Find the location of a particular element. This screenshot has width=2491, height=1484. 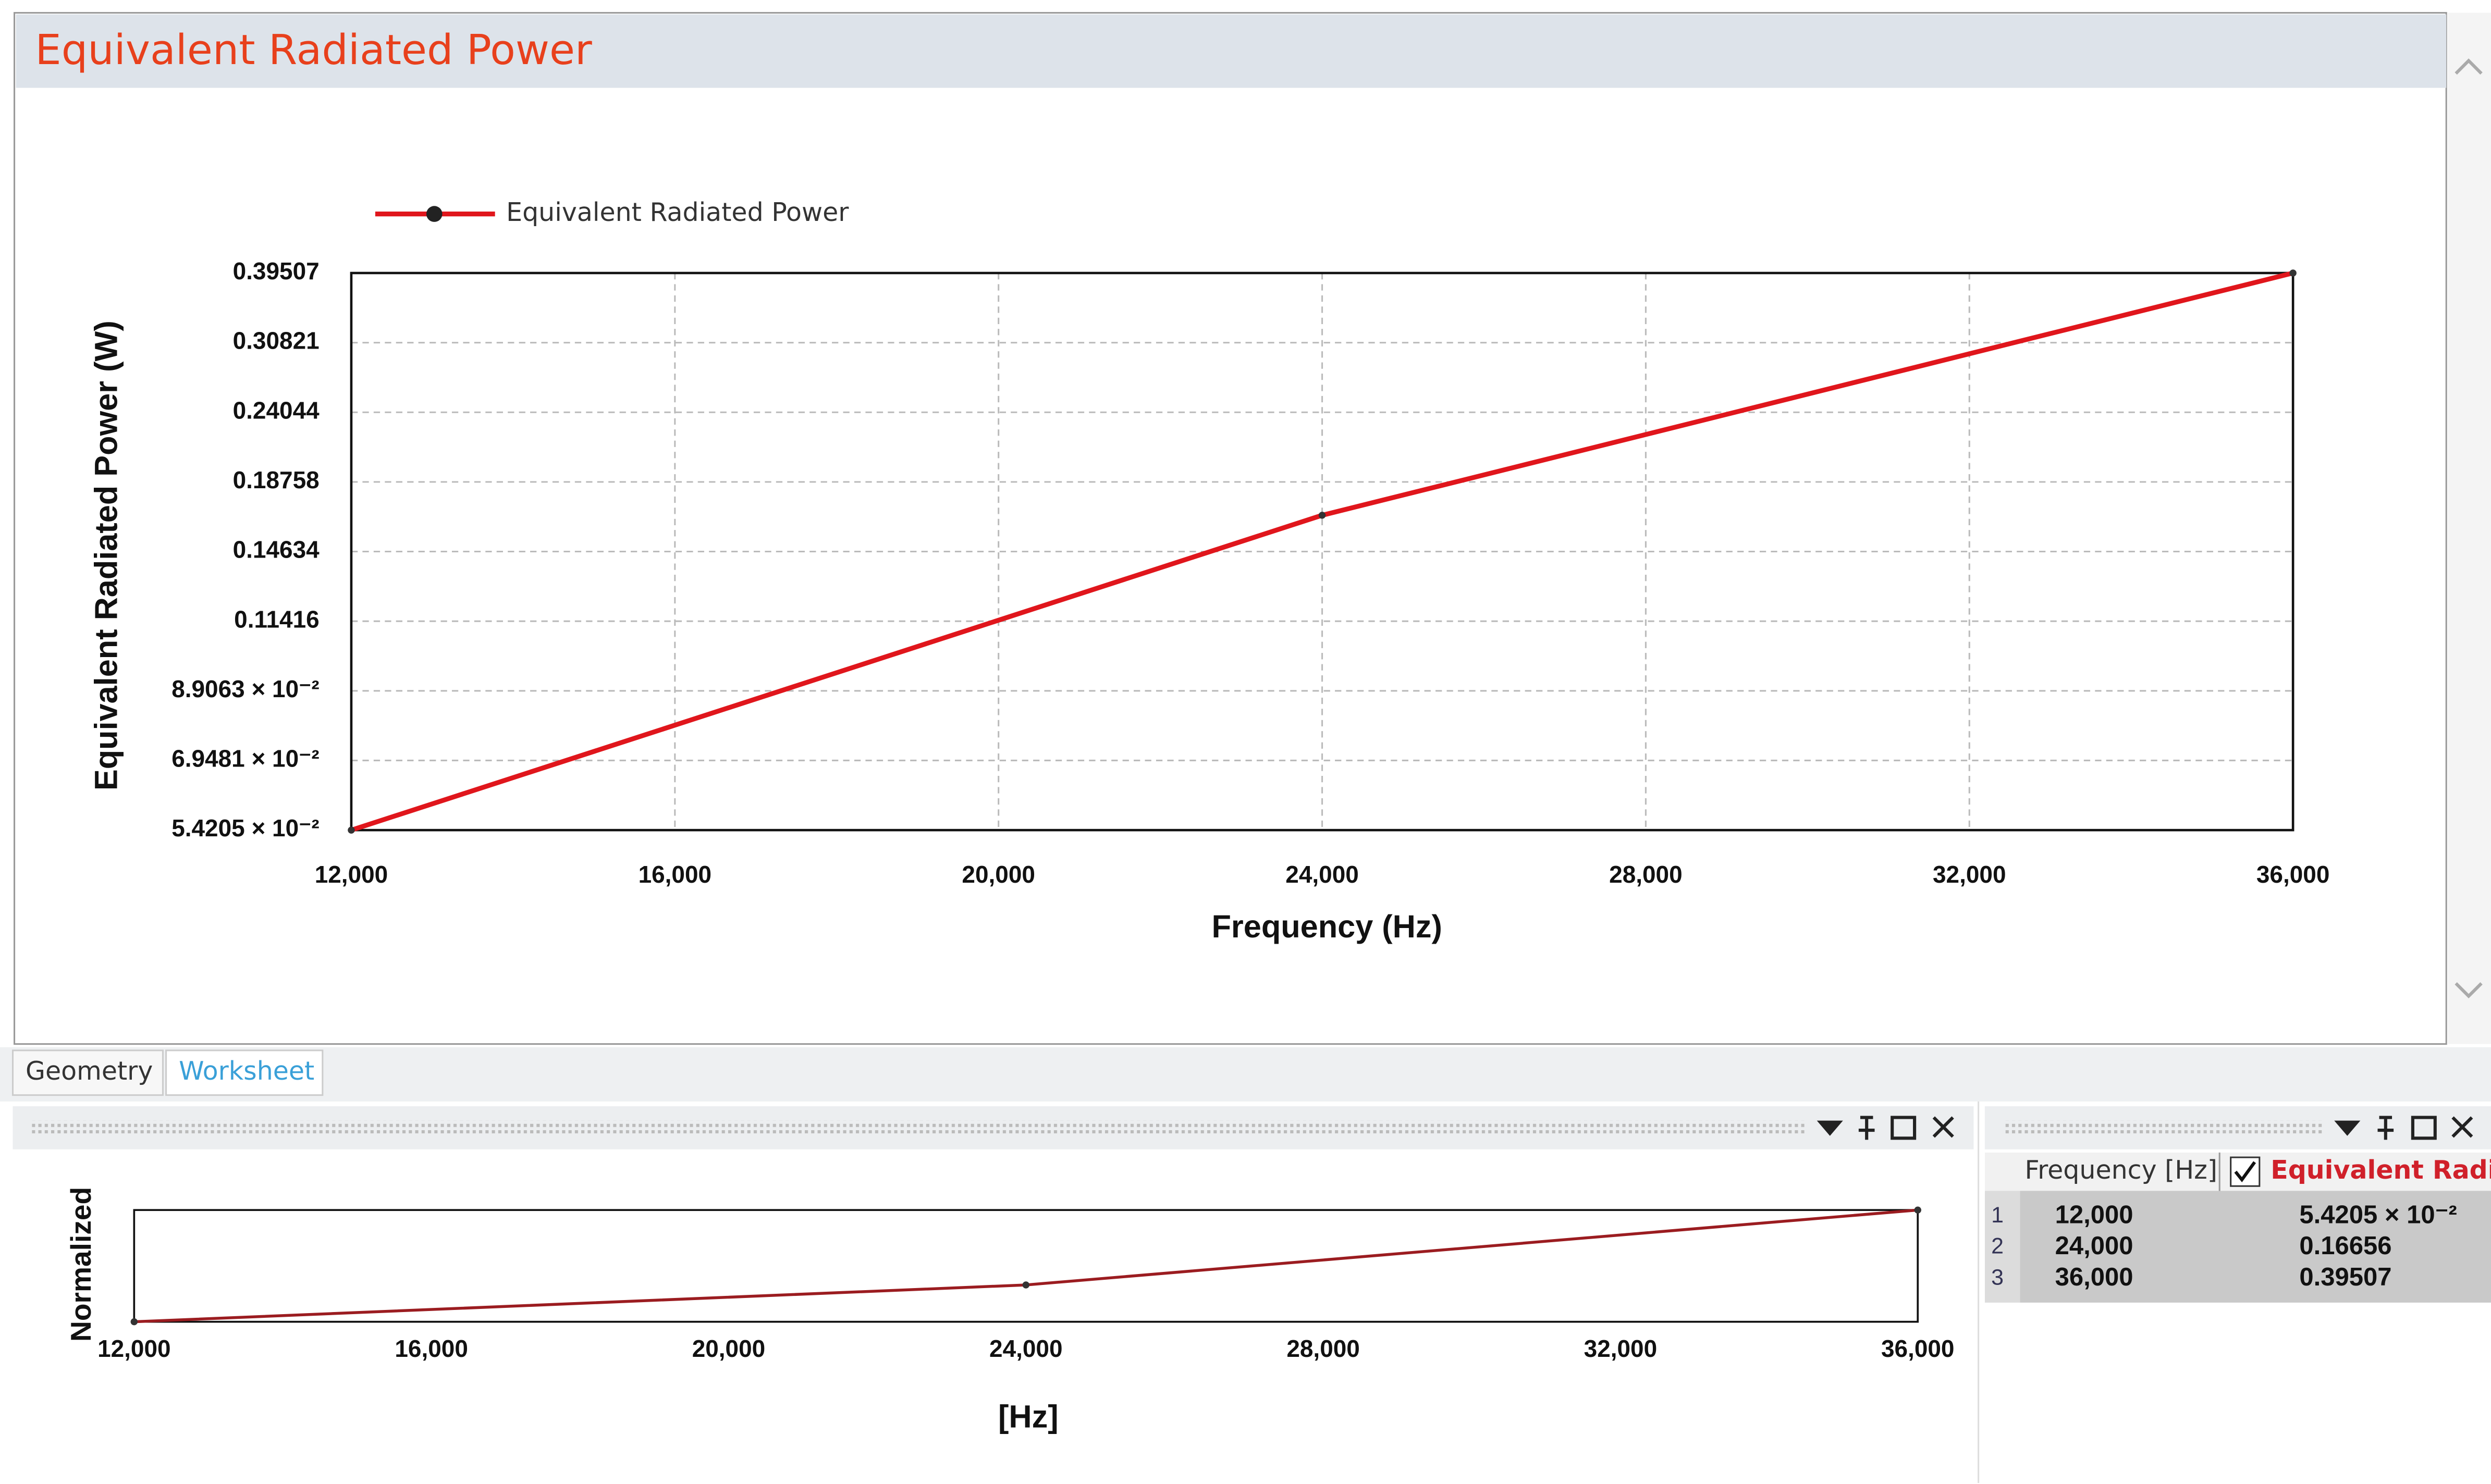

checkmark is located at coordinates (2245, 1172).